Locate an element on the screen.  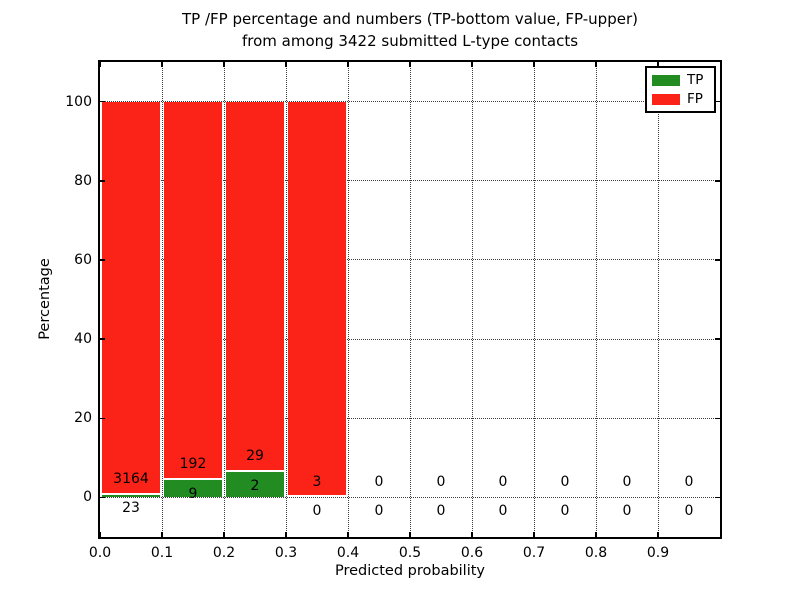
legend: TP FP is located at coordinates (680, 89).